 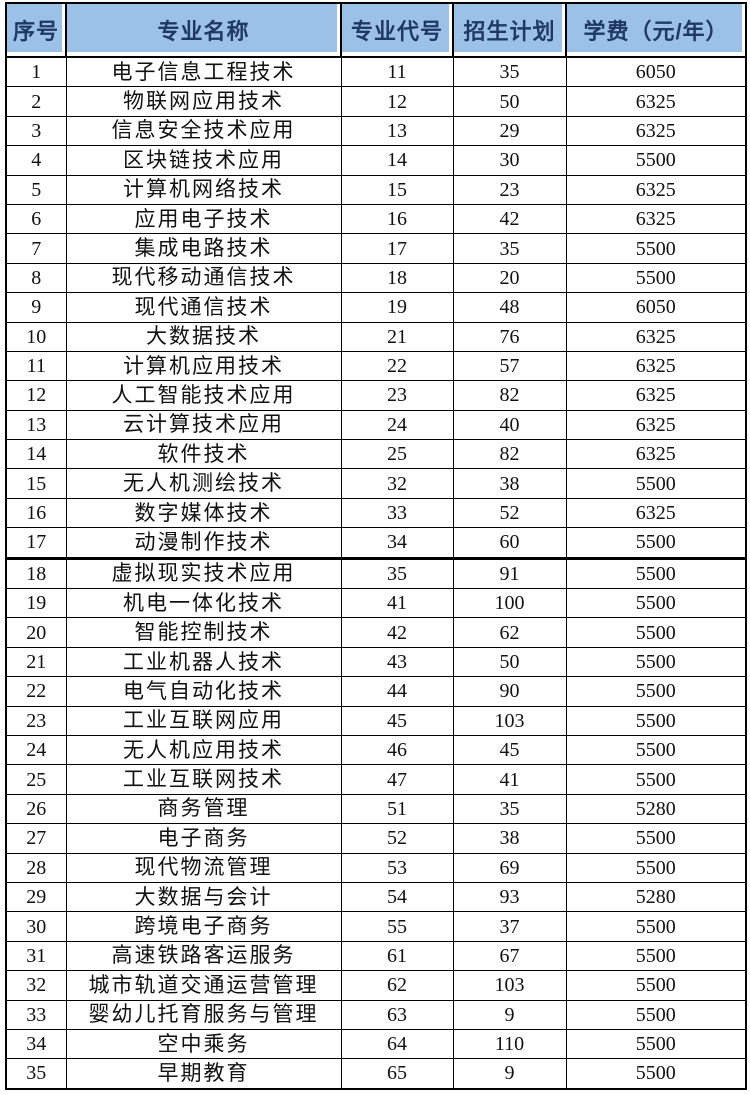 What do you see at coordinates (203, 248) in the screenshot?
I see `cell-major-name: 集成电路技术` at bounding box center [203, 248].